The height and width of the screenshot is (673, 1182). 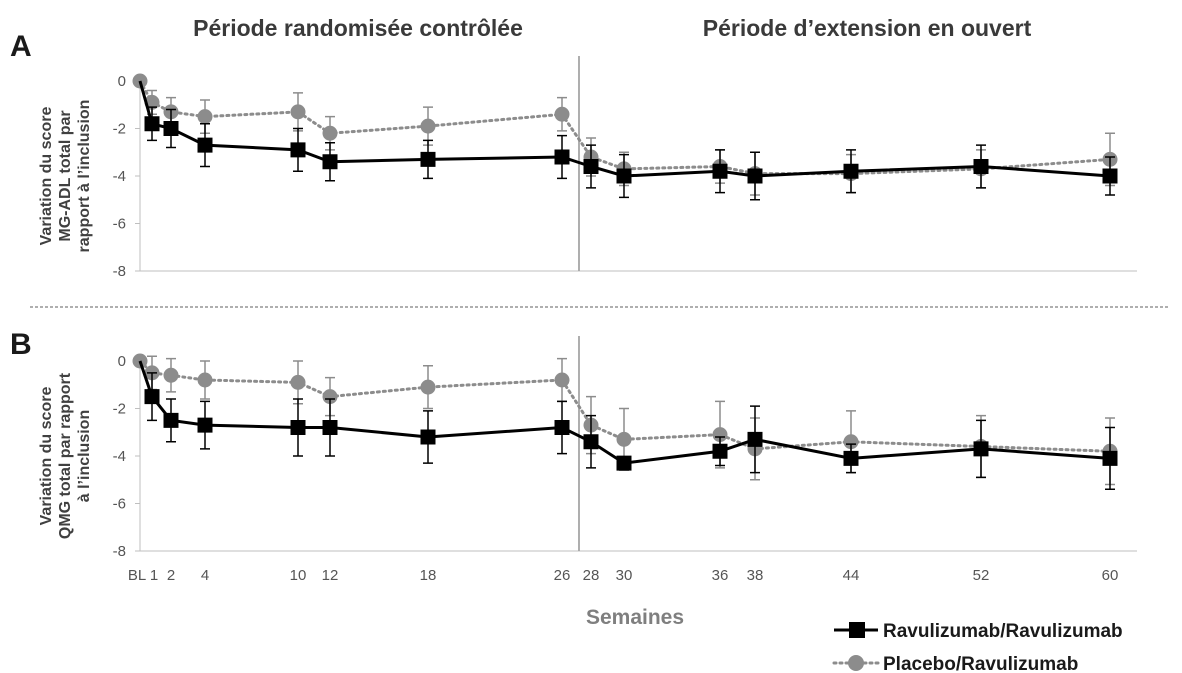 I want to click on legend-label: Placebo/Ravulizumab, so click(x=980, y=663).